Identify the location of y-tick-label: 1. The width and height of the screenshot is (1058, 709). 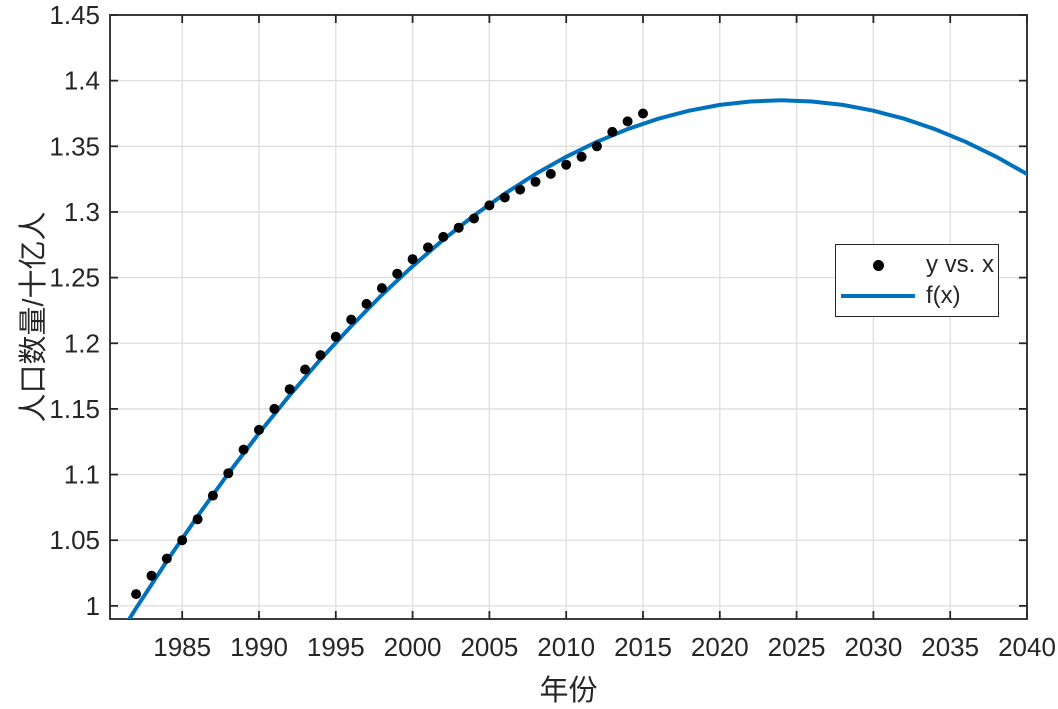
(93, 606).